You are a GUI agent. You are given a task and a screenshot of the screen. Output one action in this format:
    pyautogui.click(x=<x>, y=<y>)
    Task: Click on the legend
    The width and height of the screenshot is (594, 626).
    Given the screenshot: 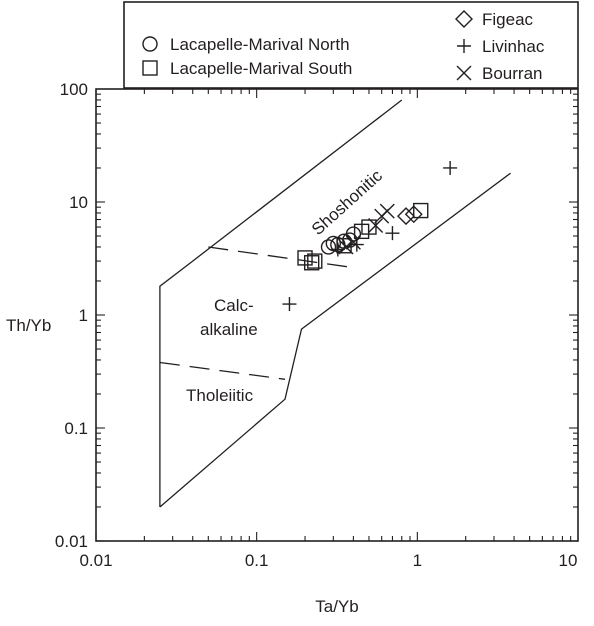 What is the action you would take?
    pyautogui.click(x=351, y=45)
    